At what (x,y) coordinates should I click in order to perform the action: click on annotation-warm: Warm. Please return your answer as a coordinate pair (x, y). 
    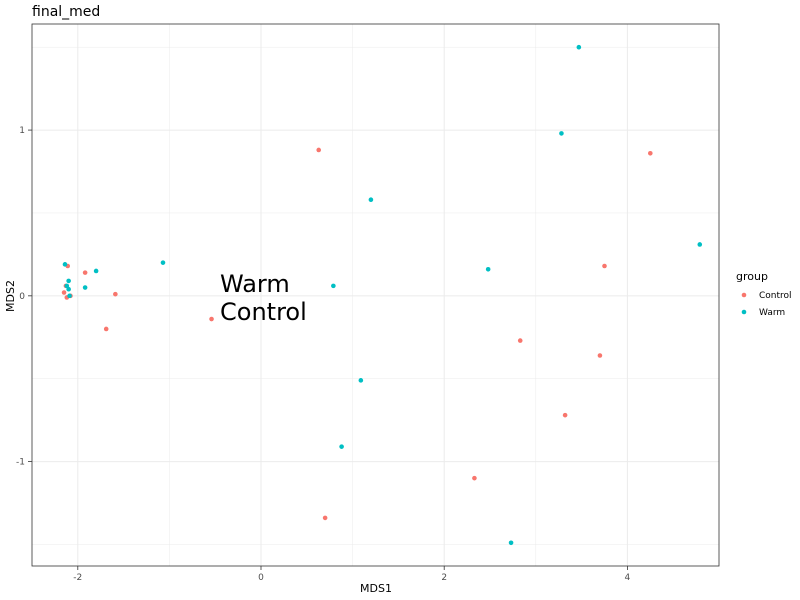
    Looking at the image, I should click on (255, 284).